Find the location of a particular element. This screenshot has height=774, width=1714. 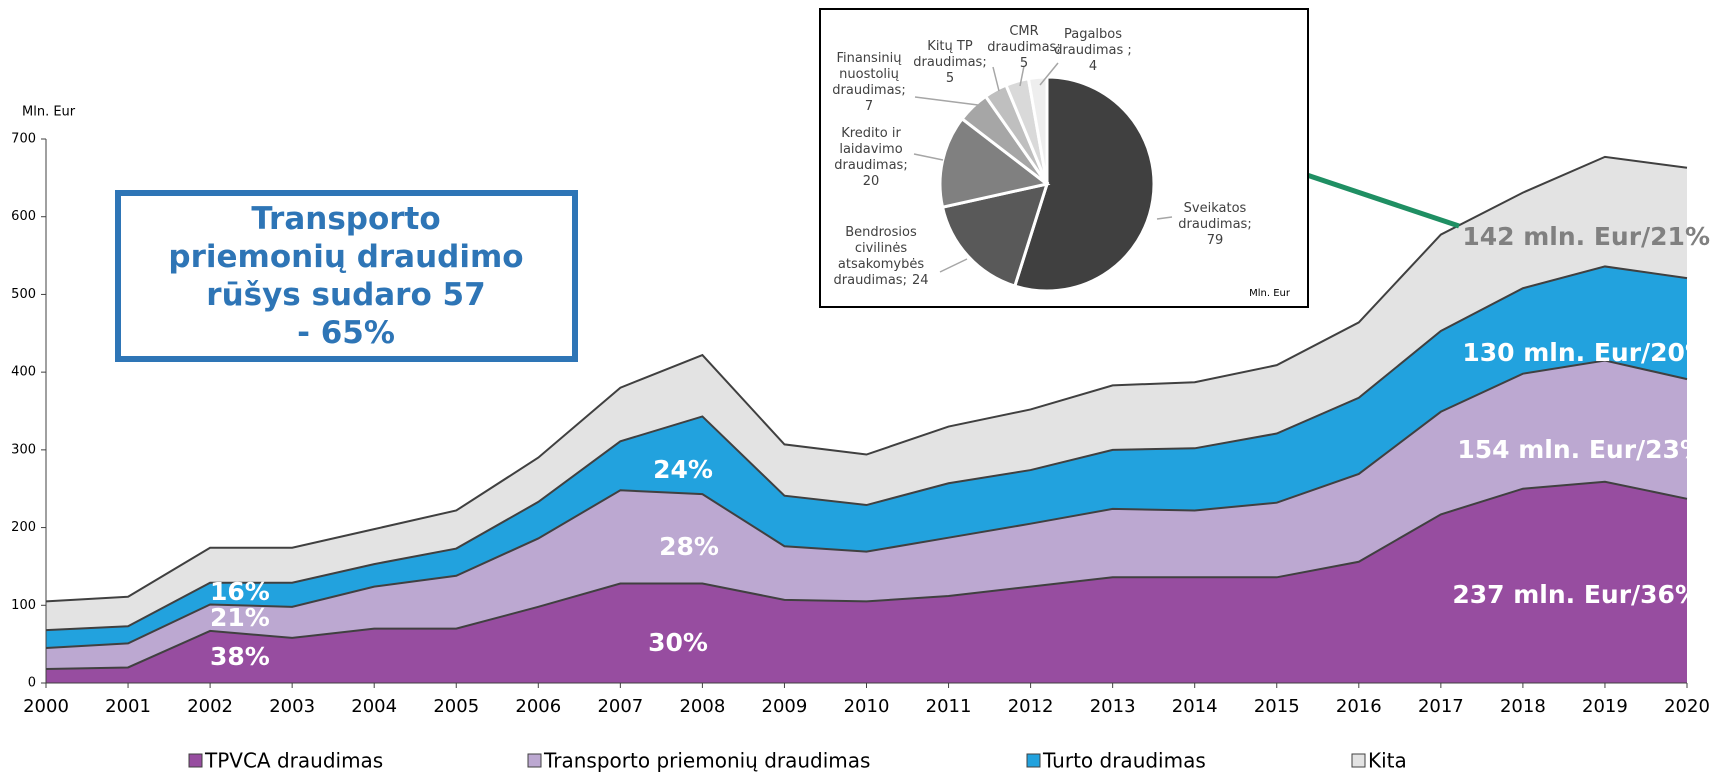

annotation: 237 mln. Eur/36% is located at coordinates (1576, 594).